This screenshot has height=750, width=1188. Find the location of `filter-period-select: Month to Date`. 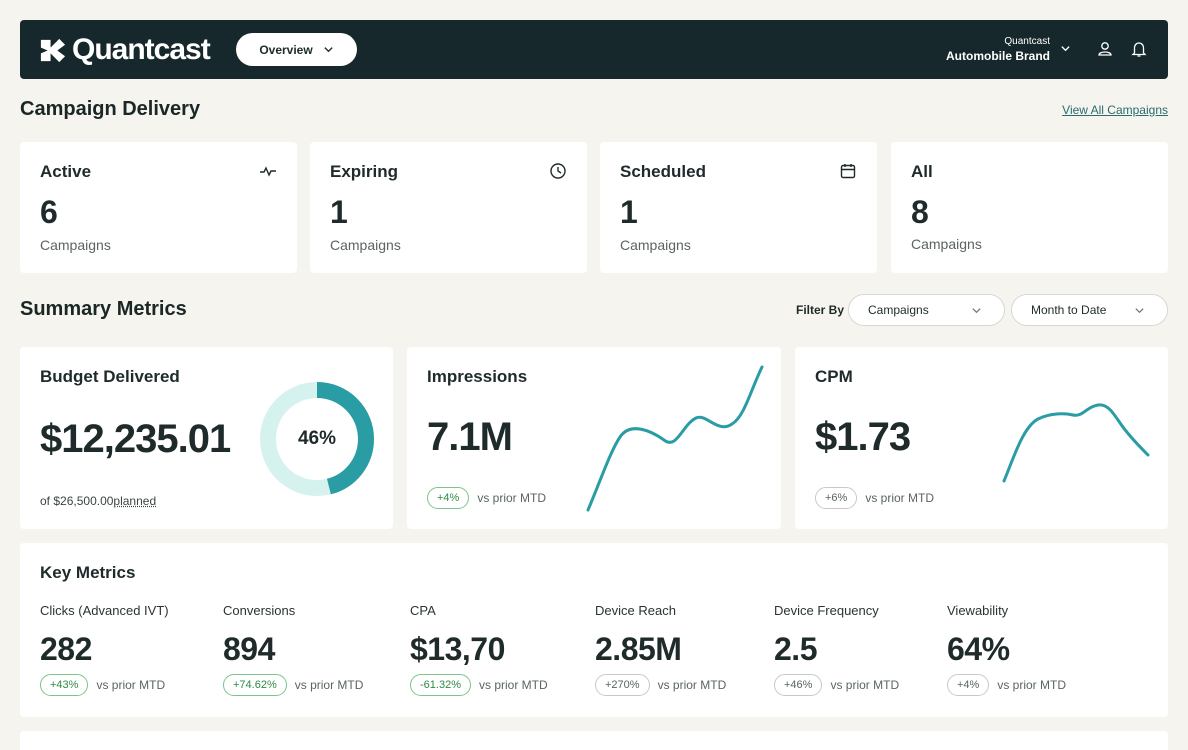

filter-period-select: Month to Date is located at coordinates (1089, 310).